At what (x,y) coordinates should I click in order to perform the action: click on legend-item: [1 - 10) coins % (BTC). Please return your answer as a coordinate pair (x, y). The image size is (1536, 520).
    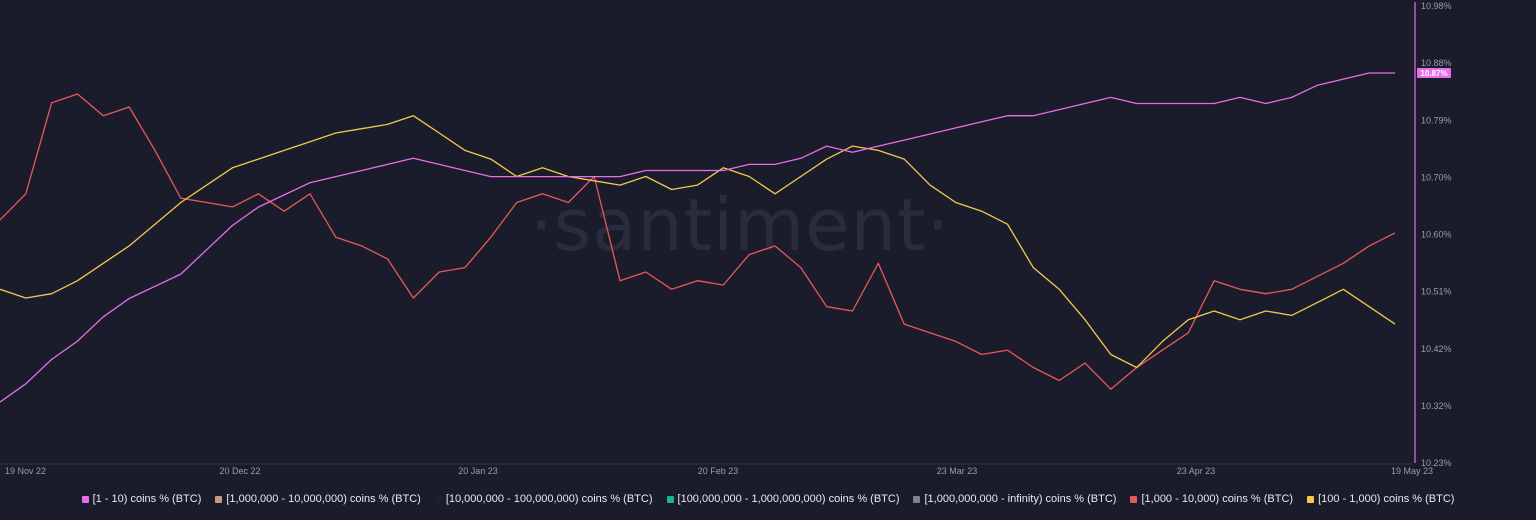
    Looking at the image, I should click on (141, 499).